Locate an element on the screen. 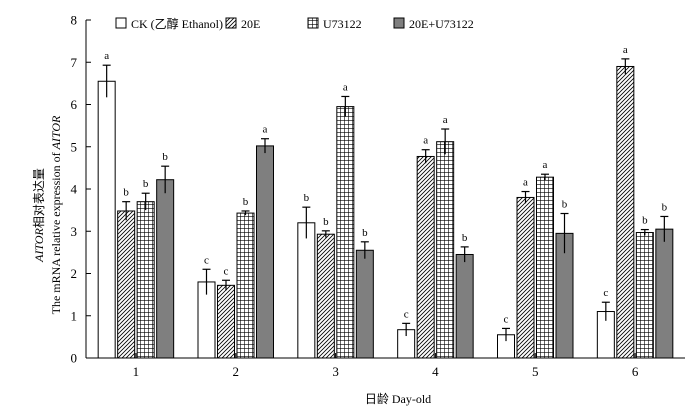 This screenshot has width=700, height=419. y-axis-label-cn: 相对表达量 is located at coordinates (39, 198).